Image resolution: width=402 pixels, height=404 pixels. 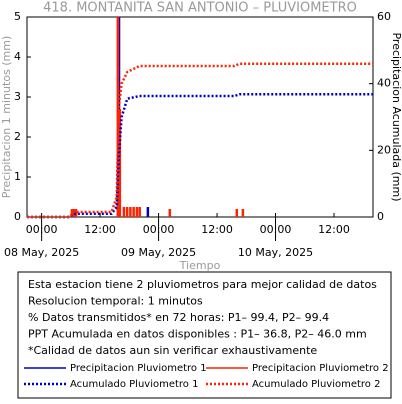 What do you see at coordinates (17, 176) in the screenshot?
I see `y-tick-label: 1` at bounding box center [17, 176].